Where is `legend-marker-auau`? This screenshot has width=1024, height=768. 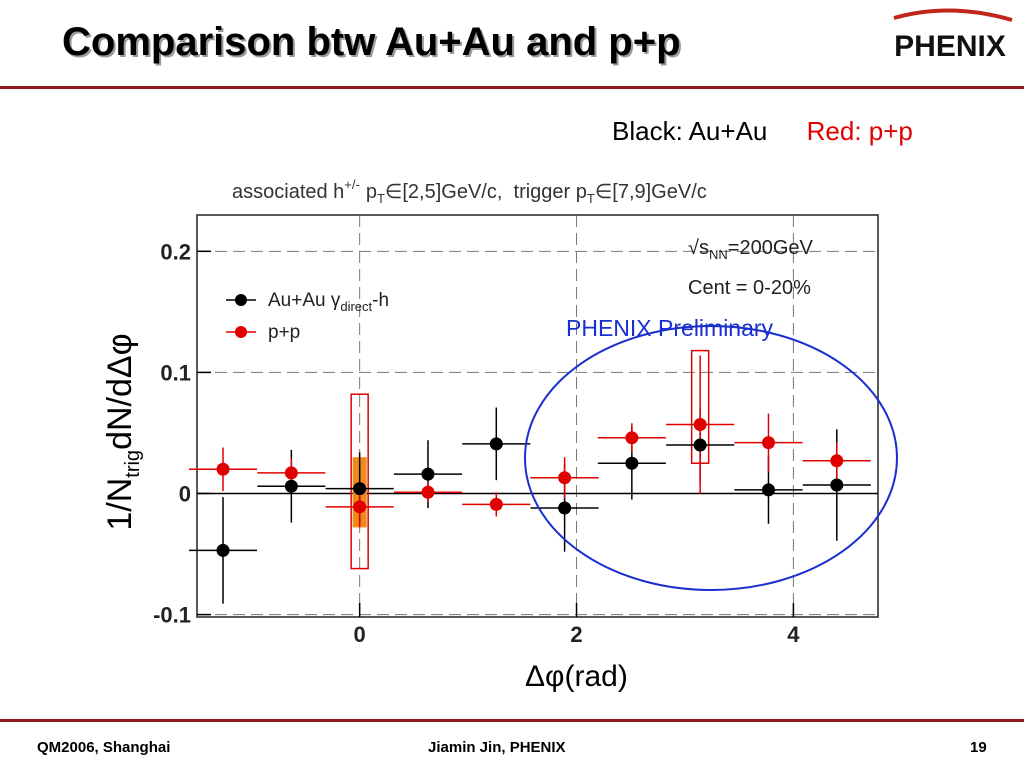 legend-marker-auau is located at coordinates (241, 300).